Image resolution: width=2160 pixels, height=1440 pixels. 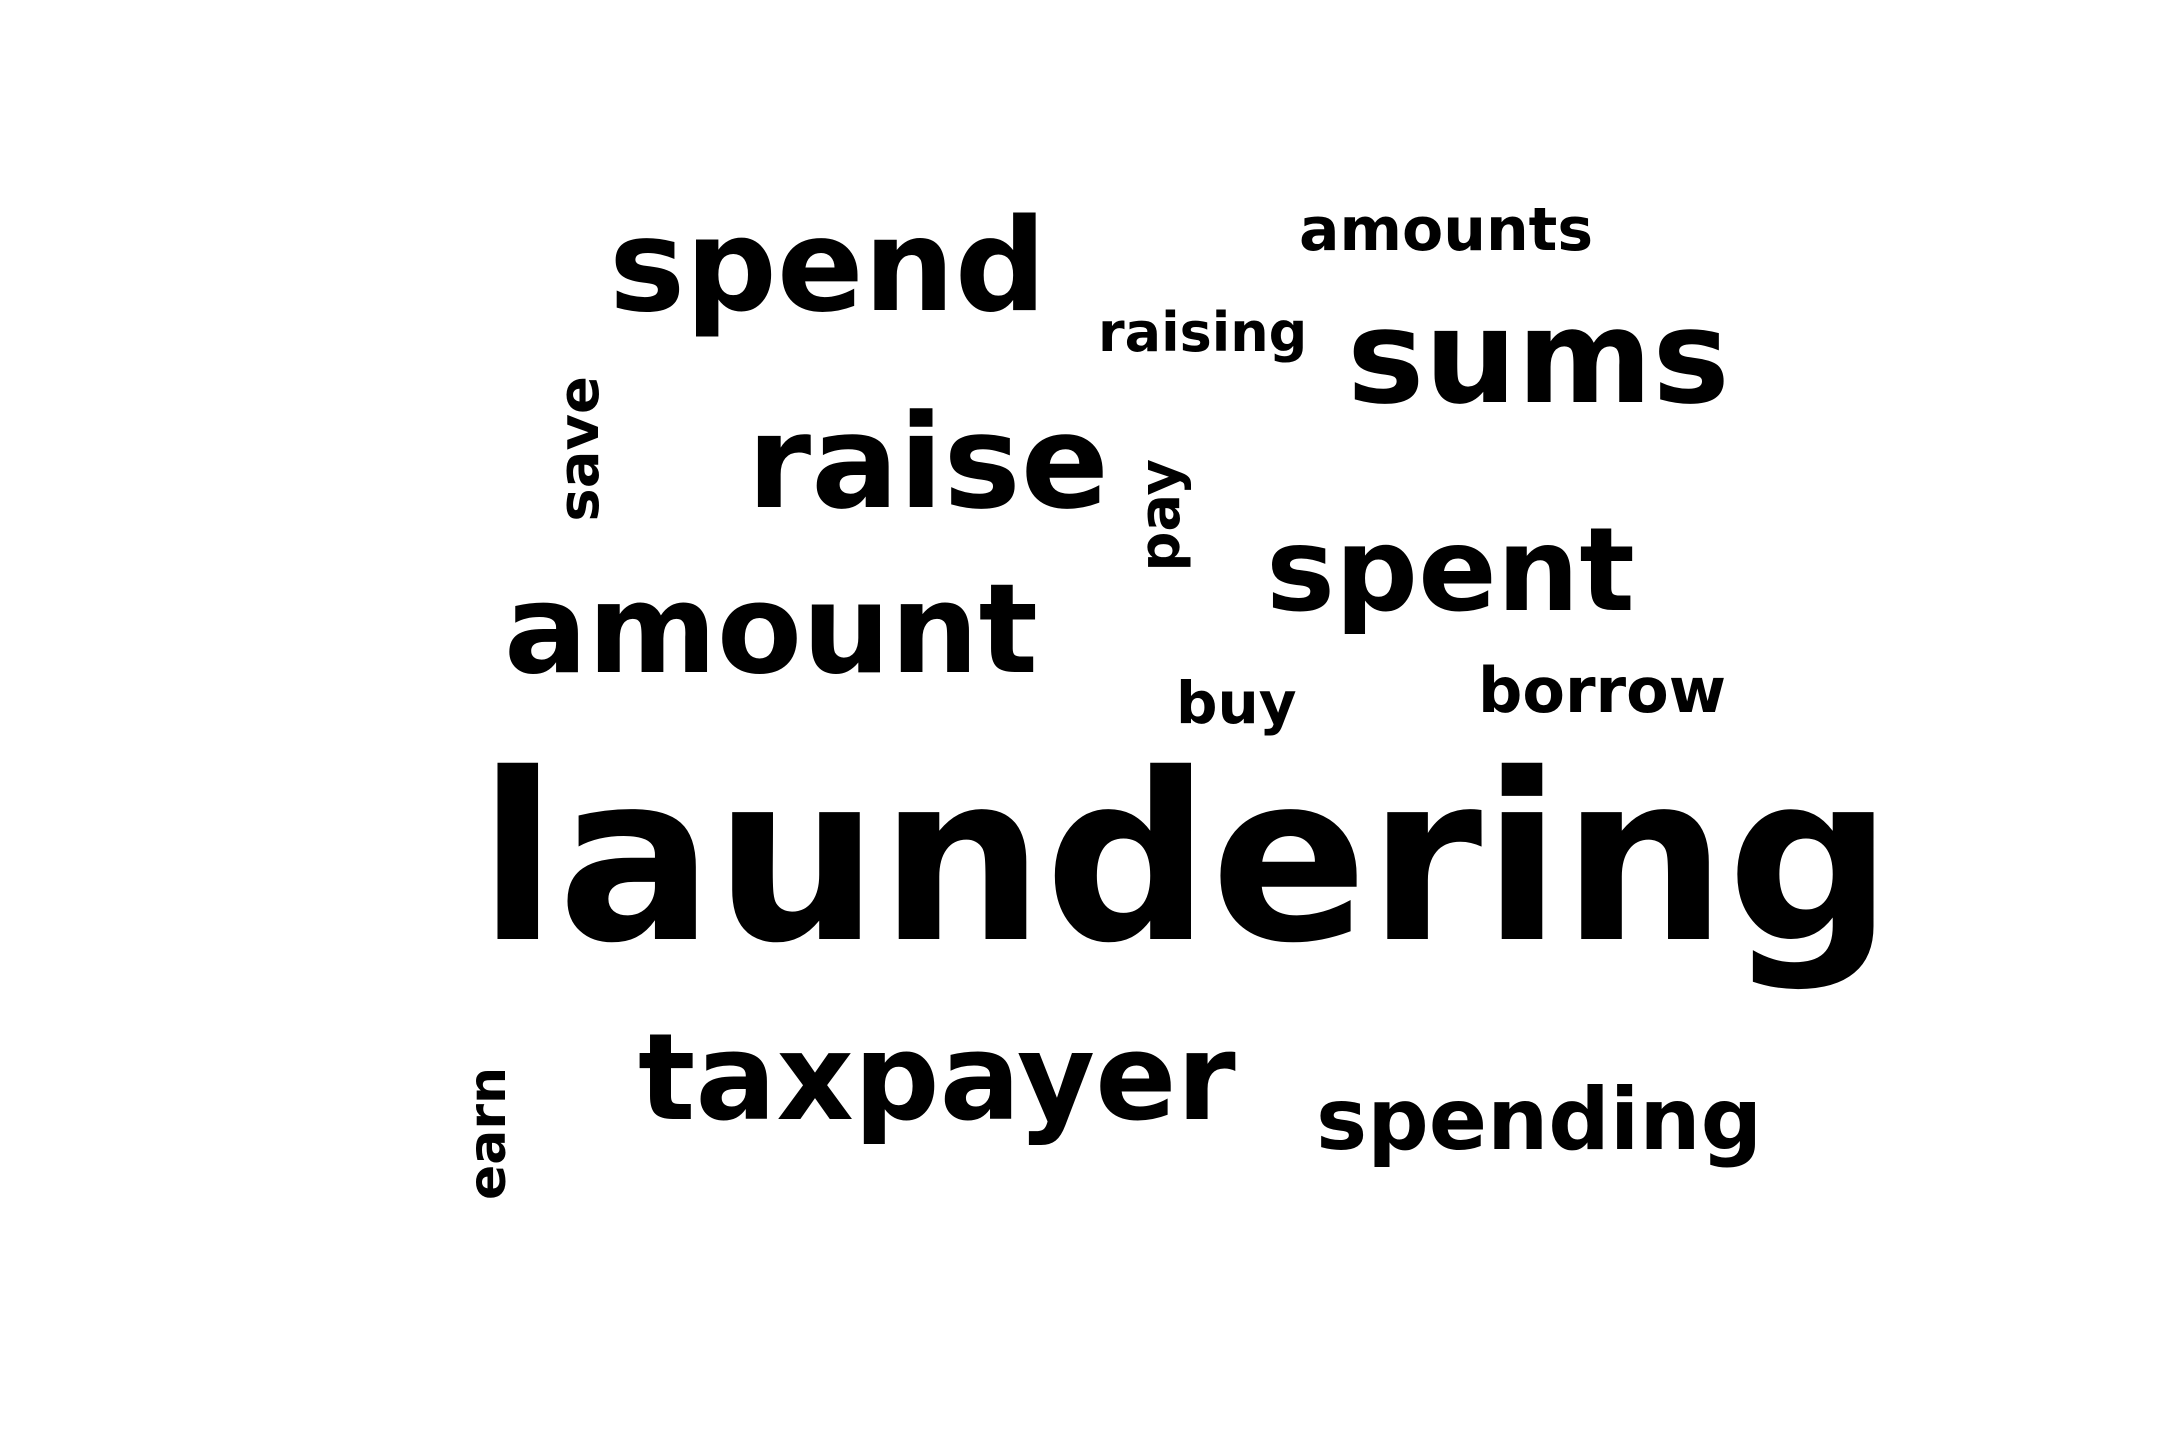 I want to click on word-spent: spent, so click(x=1450, y=570).